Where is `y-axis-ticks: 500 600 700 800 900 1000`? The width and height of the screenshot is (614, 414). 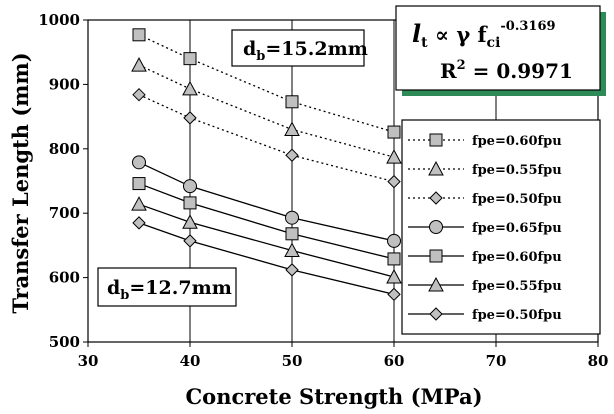
y-axis-ticks: 500 600 700 800 900 1000 is located at coordinates (63, 181).